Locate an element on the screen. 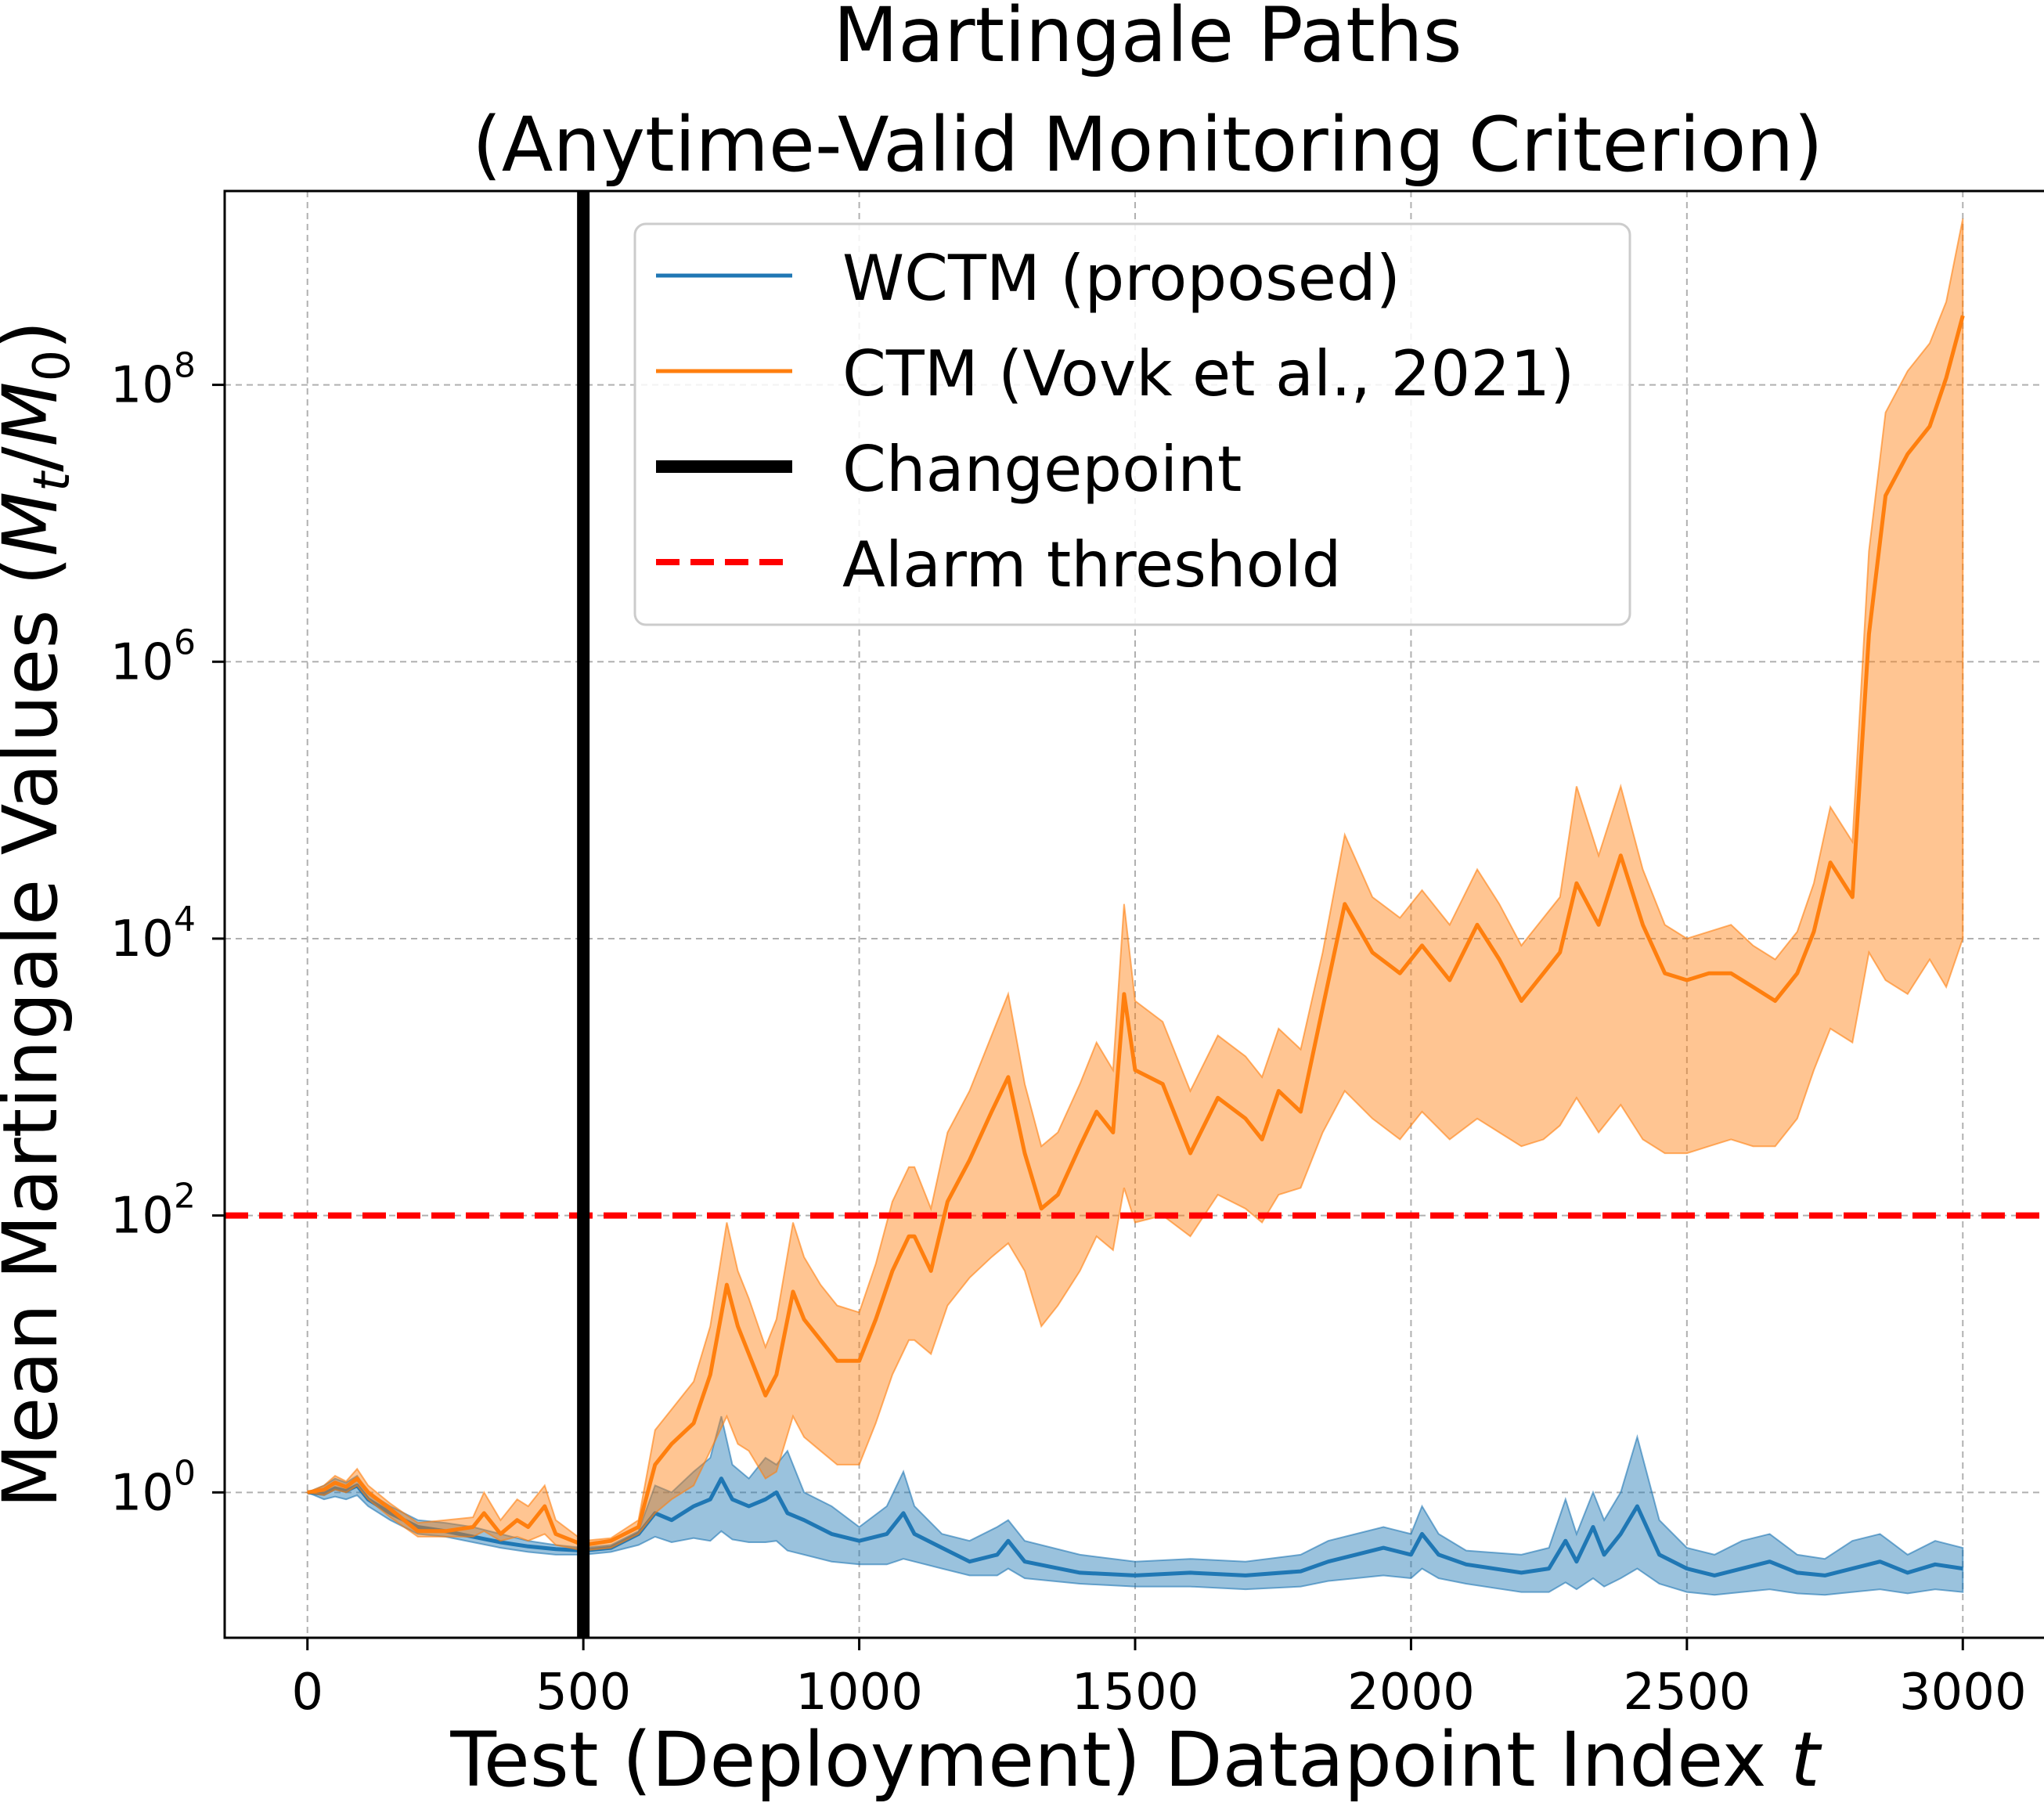 This screenshot has height=1810, width=2044. x-tick-label: 1000 is located at coordinates (859, 1693).